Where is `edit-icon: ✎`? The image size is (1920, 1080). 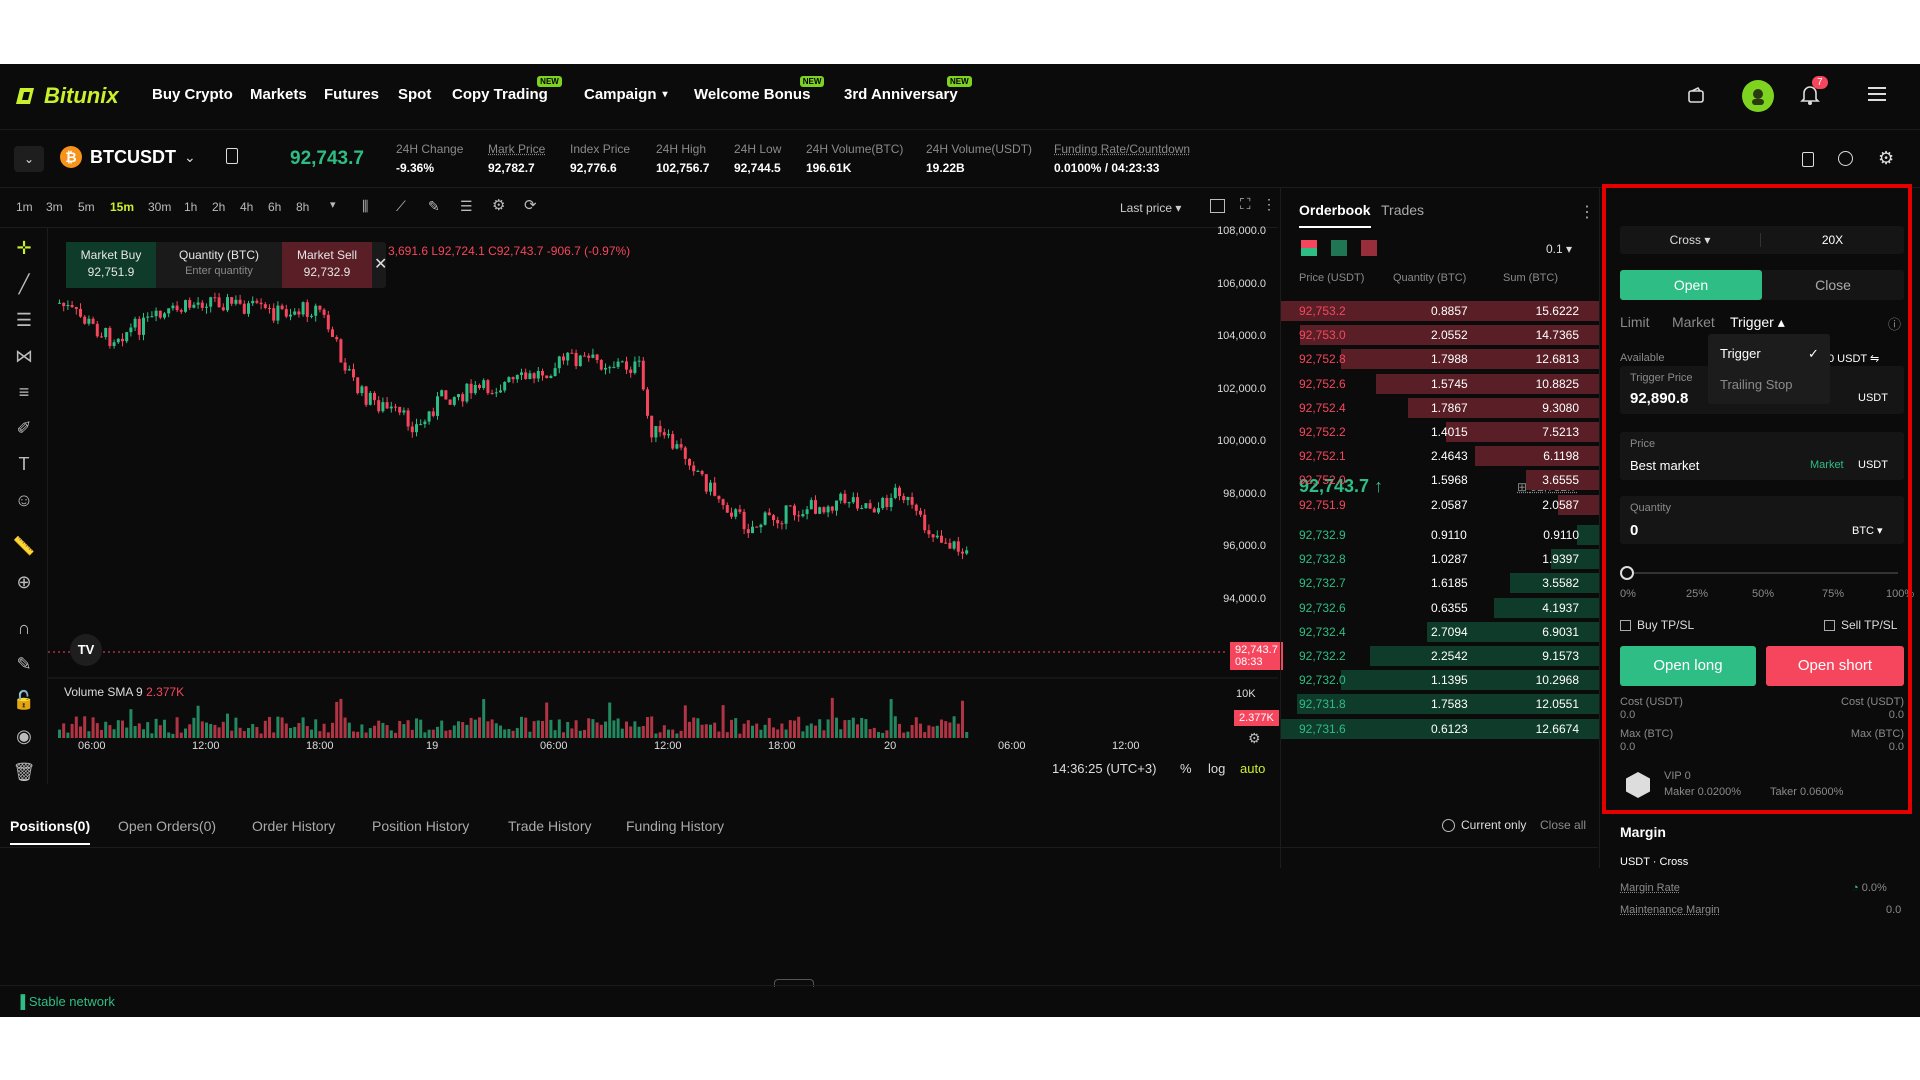
edit-icon: ✎ is located at coordinates (434, 206).